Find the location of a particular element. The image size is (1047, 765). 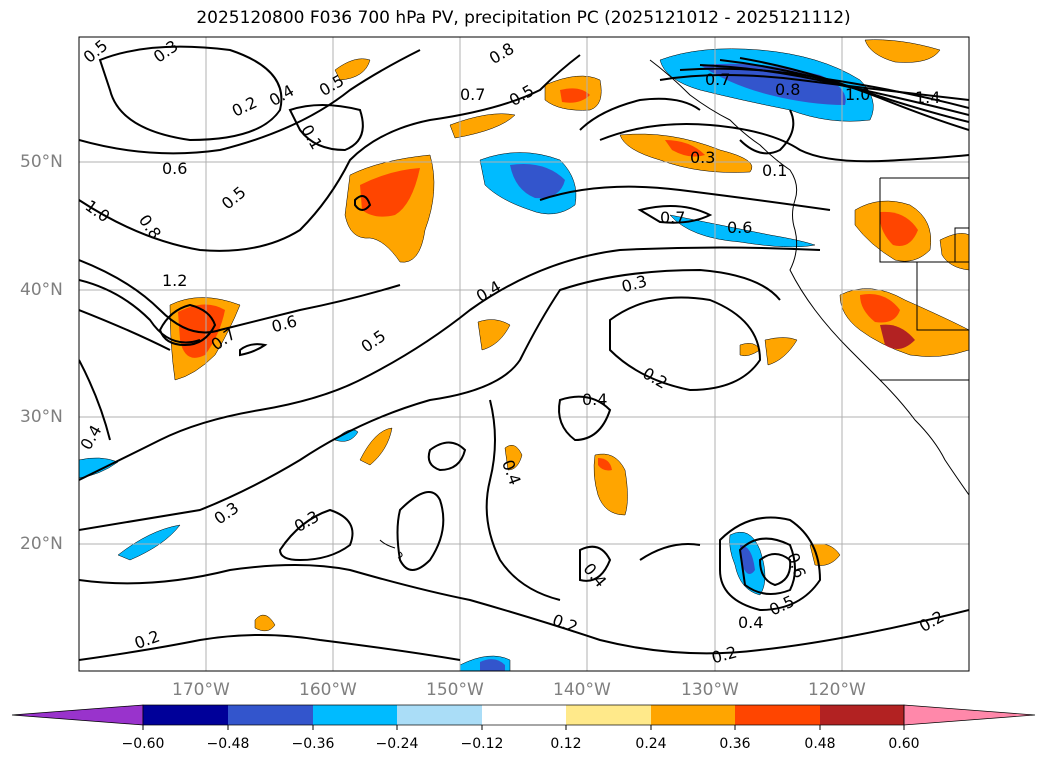

precip-pos-8-core is located at coordinates (898, 228).